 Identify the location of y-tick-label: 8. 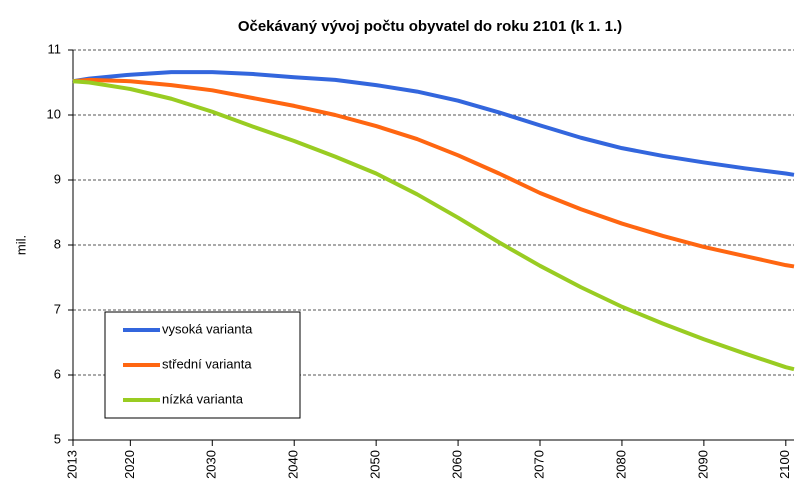
(57, 243).